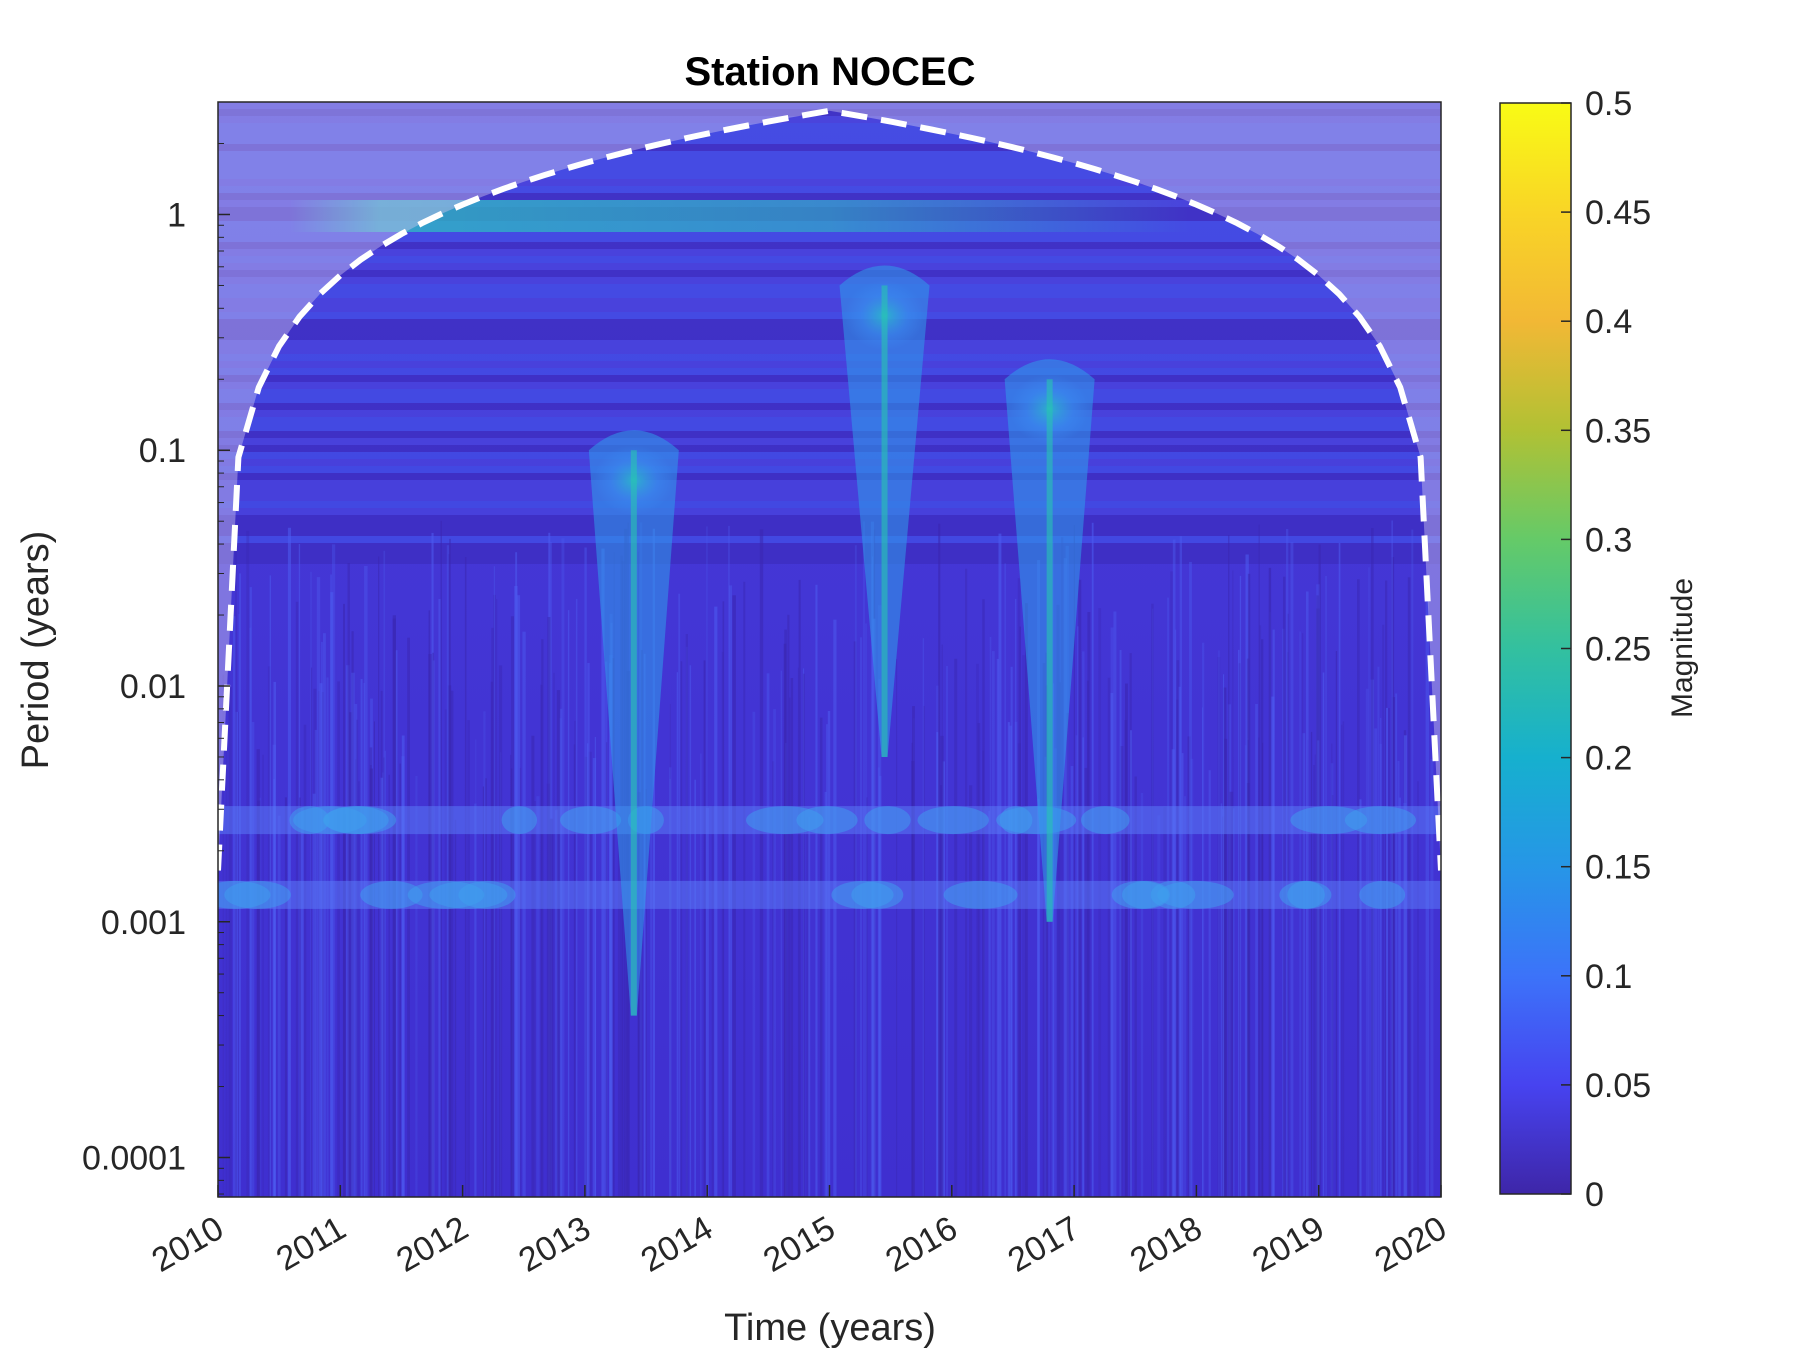  I want to click on y-tick-label: 1, so click(176, 215).